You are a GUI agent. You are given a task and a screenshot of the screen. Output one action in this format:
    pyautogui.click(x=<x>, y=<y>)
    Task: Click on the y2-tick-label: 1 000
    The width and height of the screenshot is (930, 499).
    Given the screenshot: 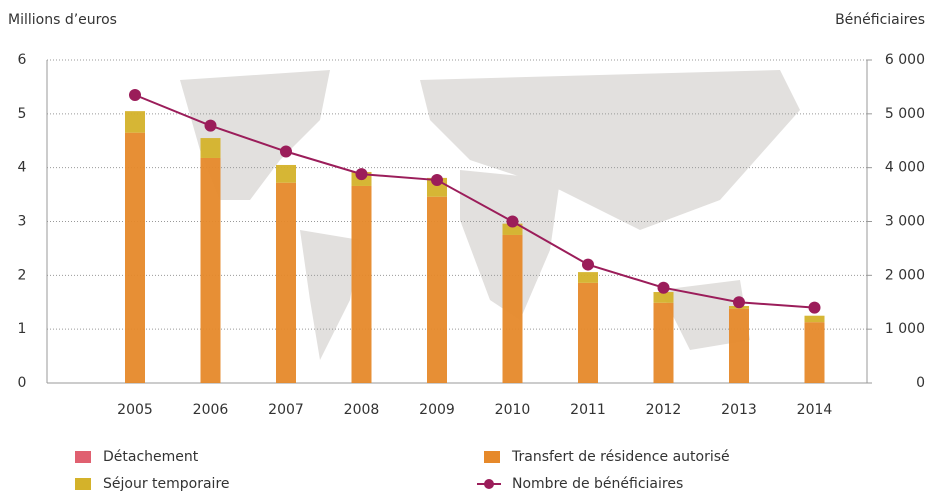 What is the action you would take?
    pyautogui.click(x=905, y=329)
    